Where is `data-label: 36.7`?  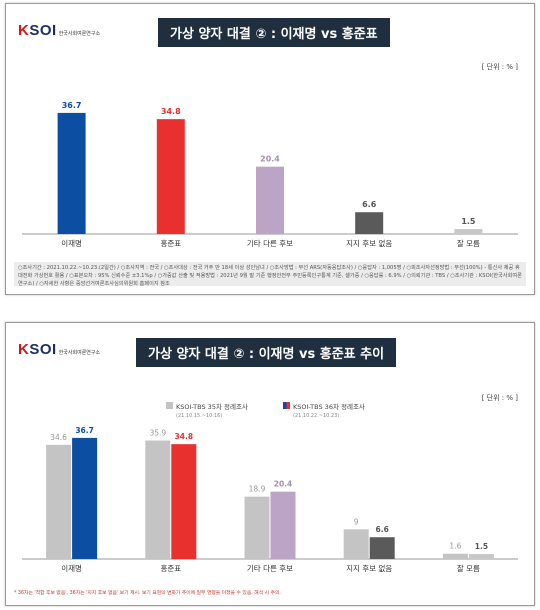 data-label: 36.7 is located at coordinates (72, 105).